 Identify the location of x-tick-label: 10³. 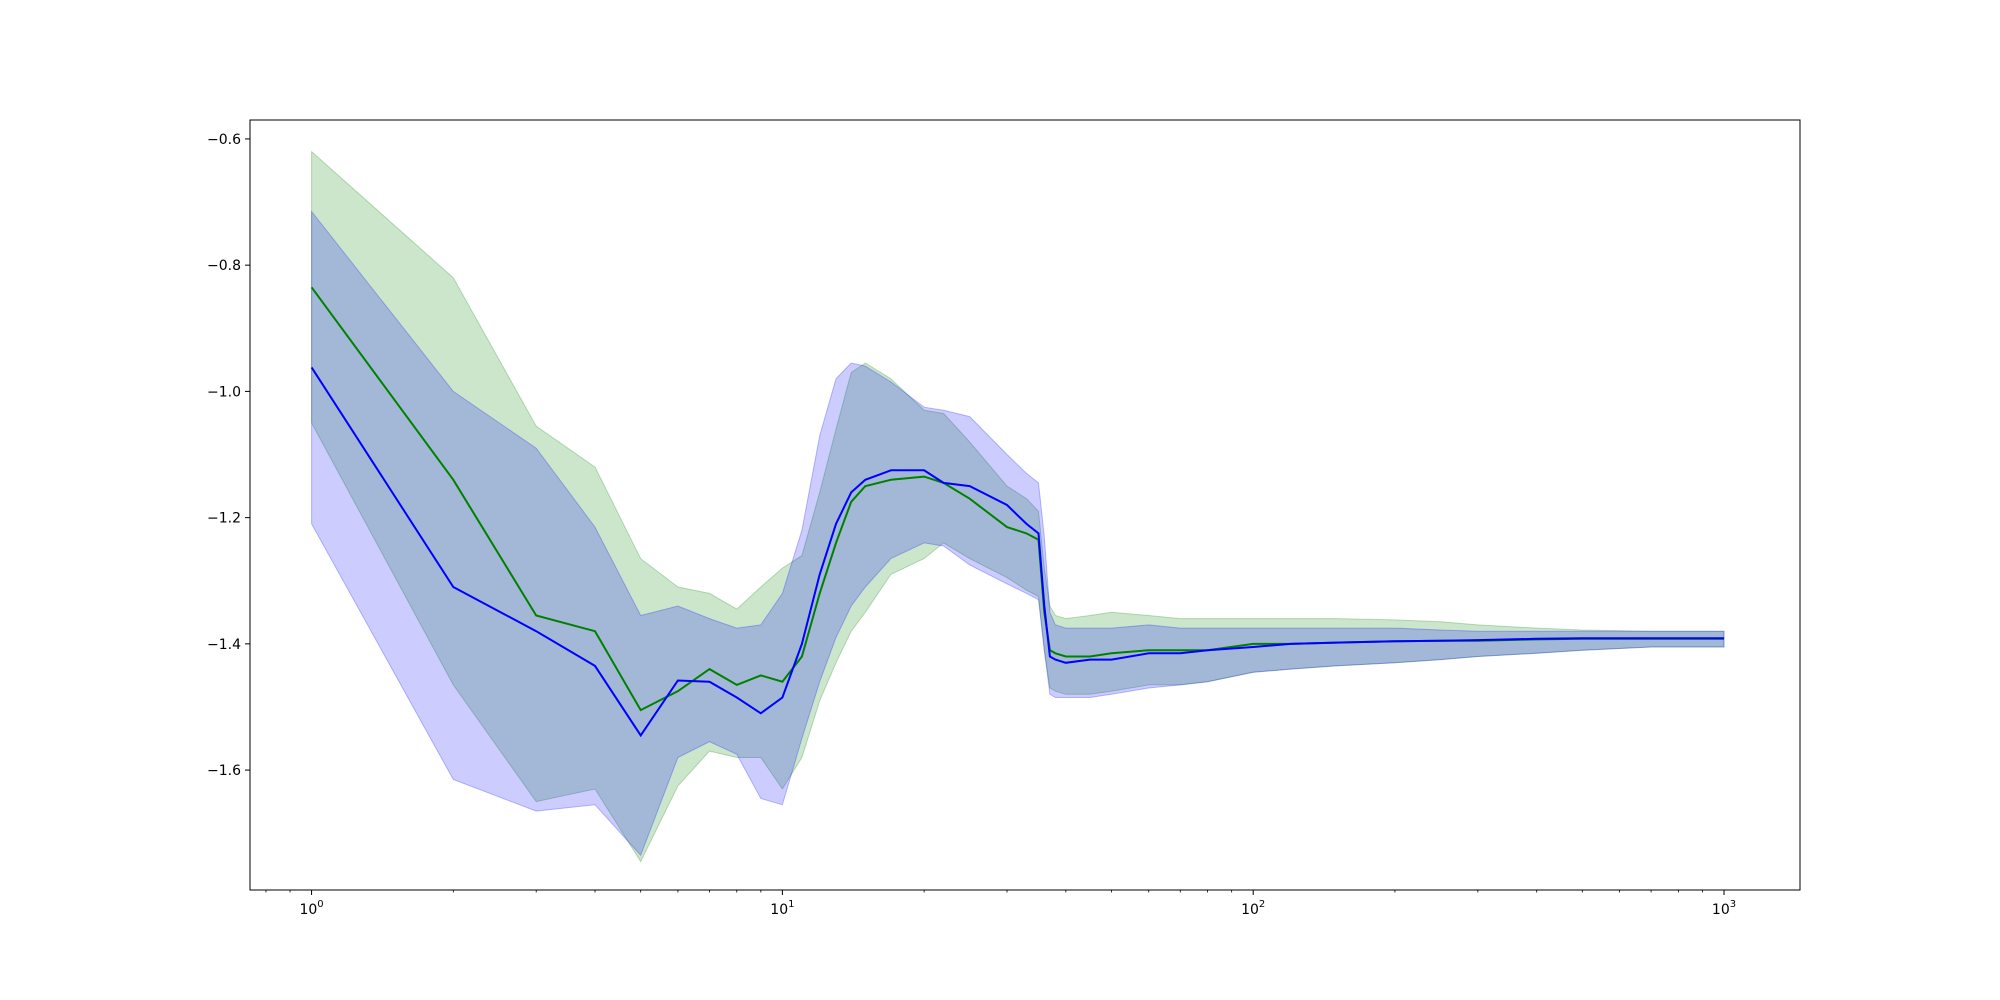
(1724, 908).